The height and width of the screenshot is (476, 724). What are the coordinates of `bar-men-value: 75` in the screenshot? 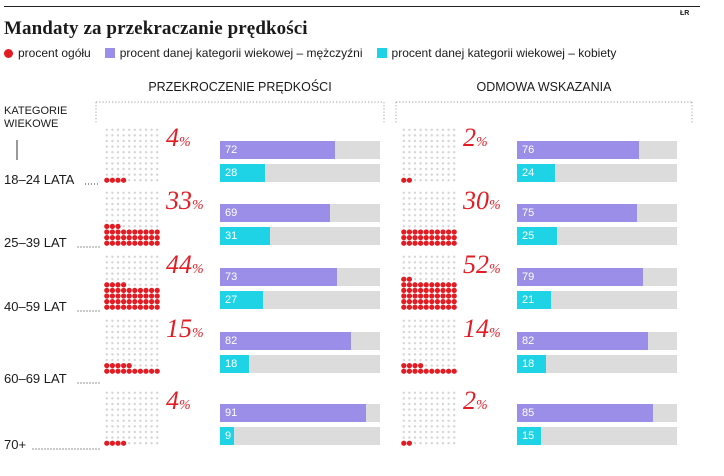 It's located at (528, 213).